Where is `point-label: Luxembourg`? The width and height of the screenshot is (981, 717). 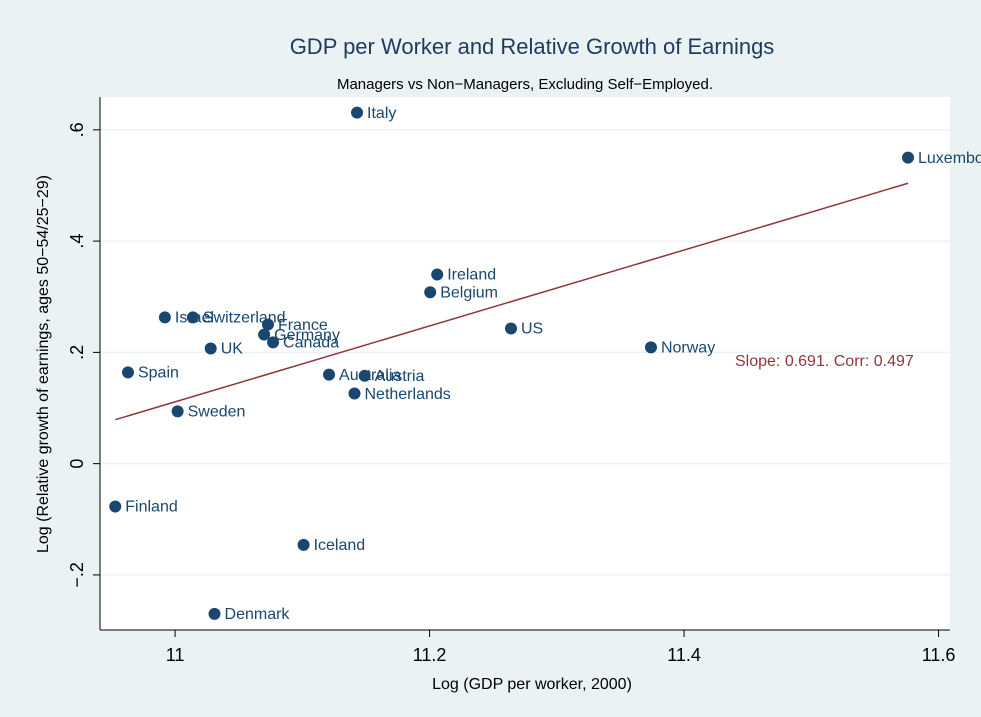 point-label: Luxembourg is located at coordinates (949, 158).